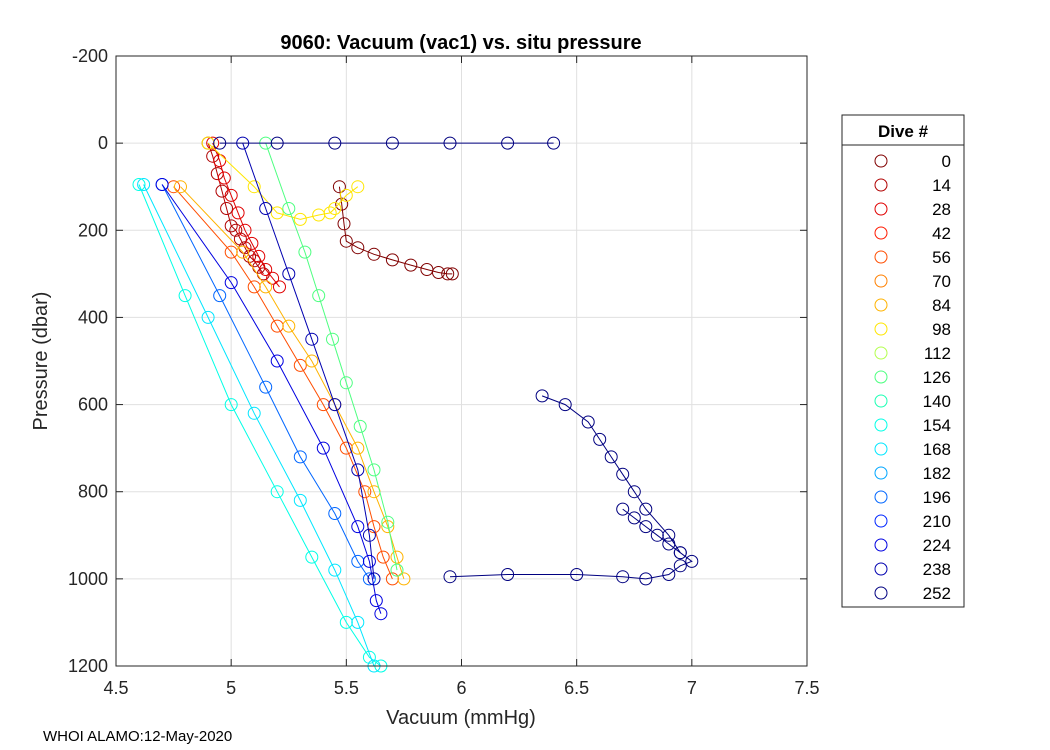 Image resolution: width=1050 pixels, height=750 pixels. Describe the element at coordinates (903, 131) in the screenshot. I see `legend-title: Dive #` at that location.